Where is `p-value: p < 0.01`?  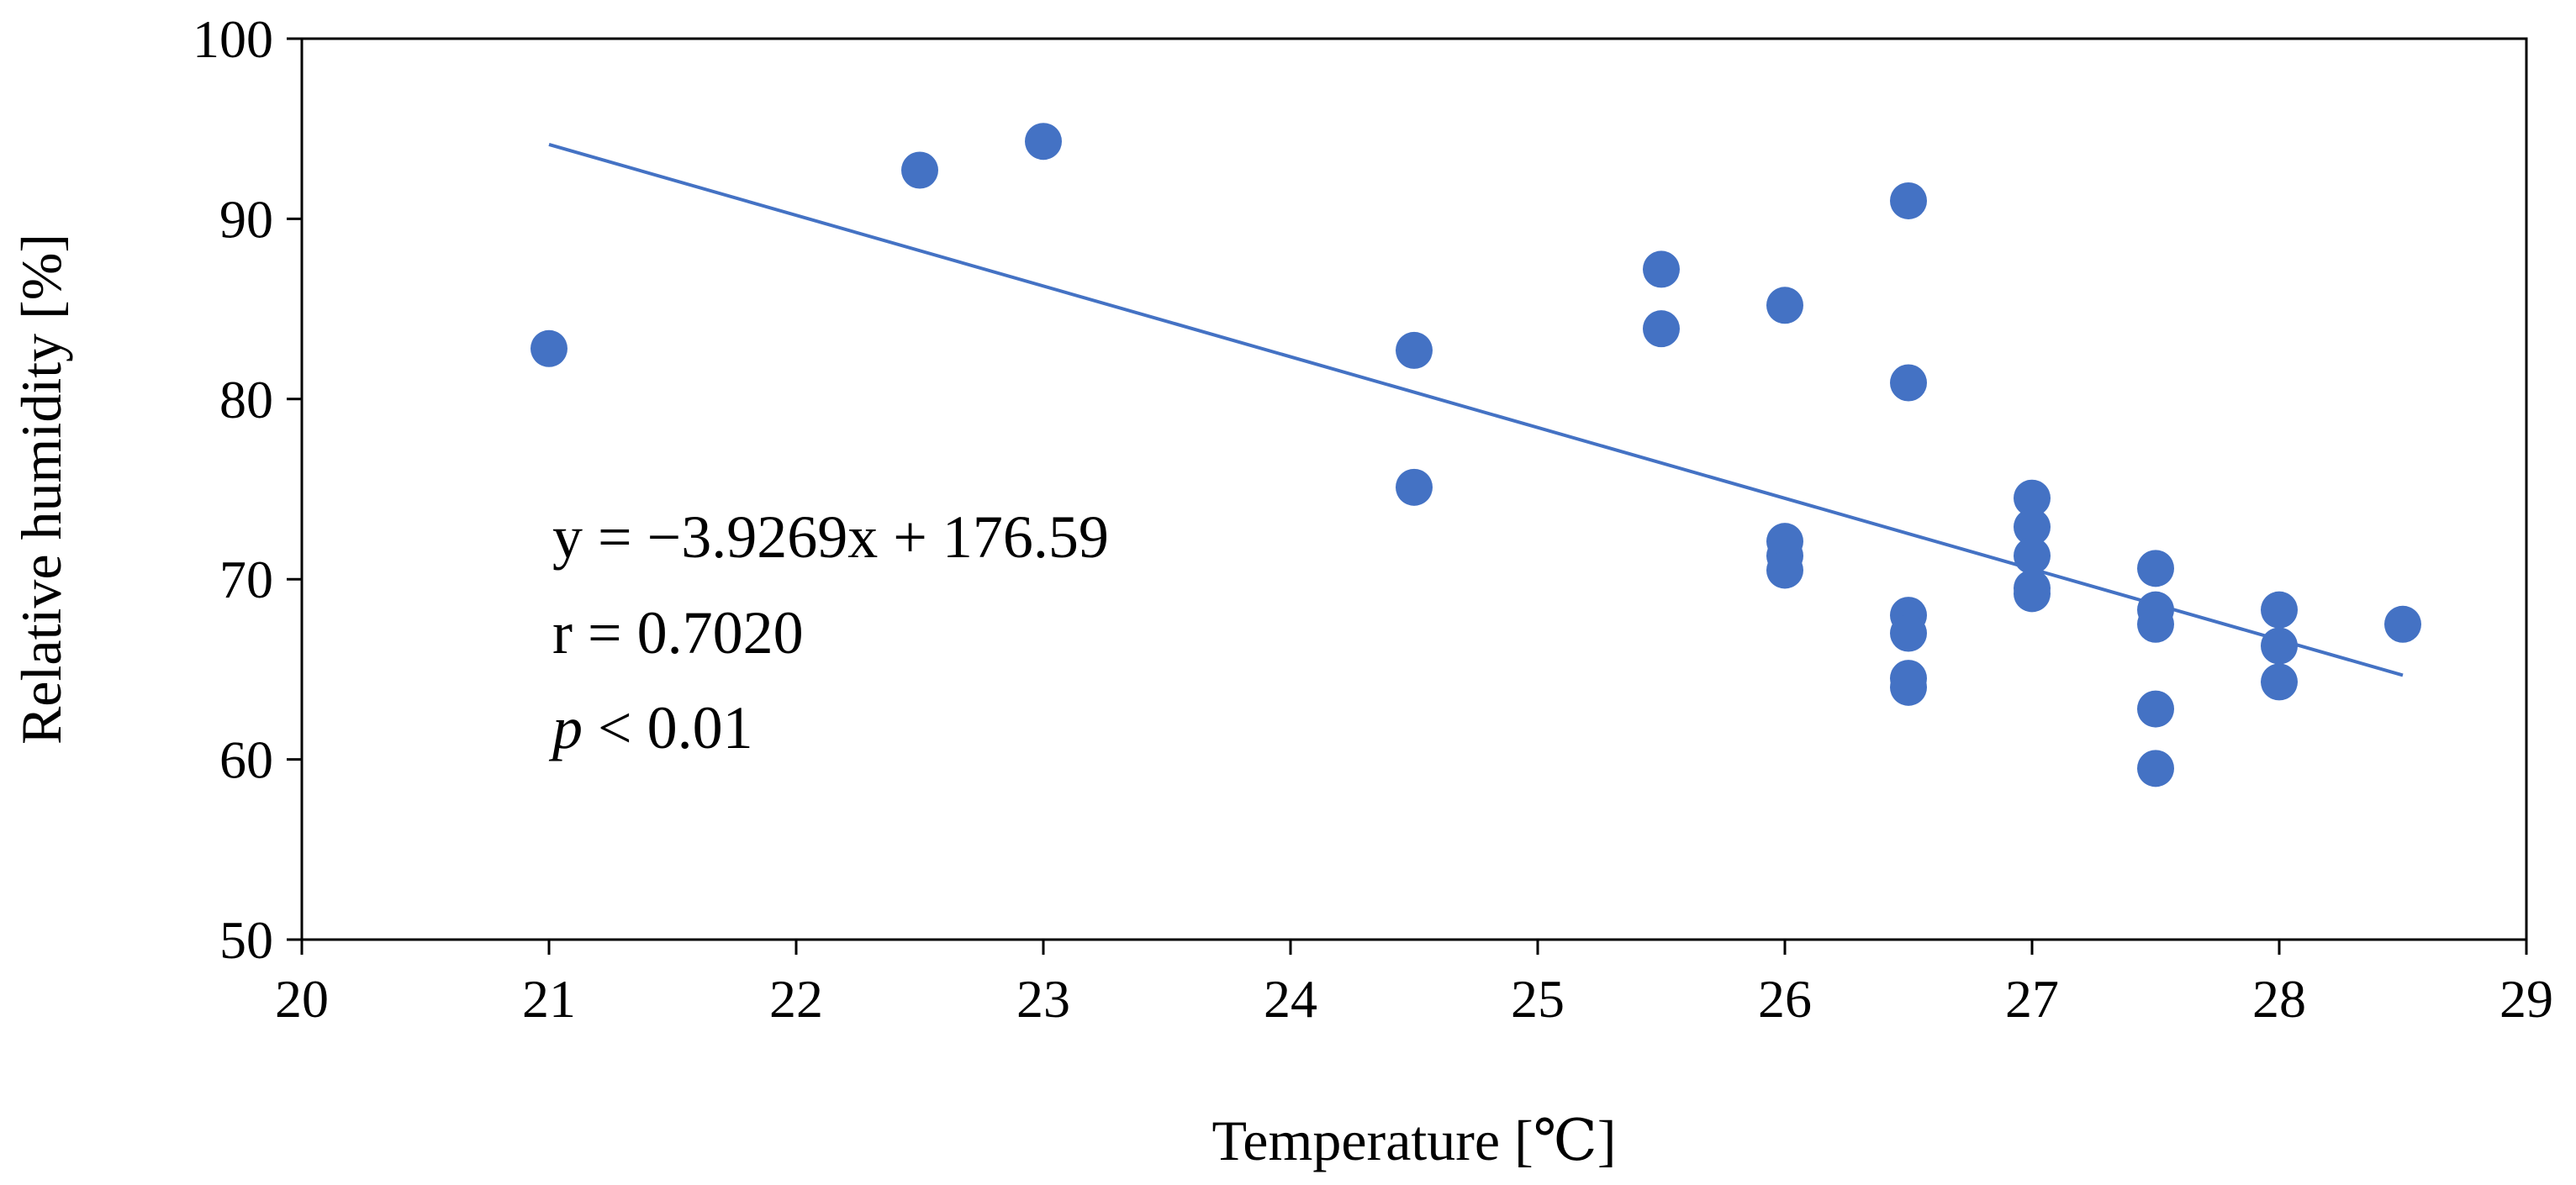 p-value: p < 0.01 is located at coordinates (650, 727).